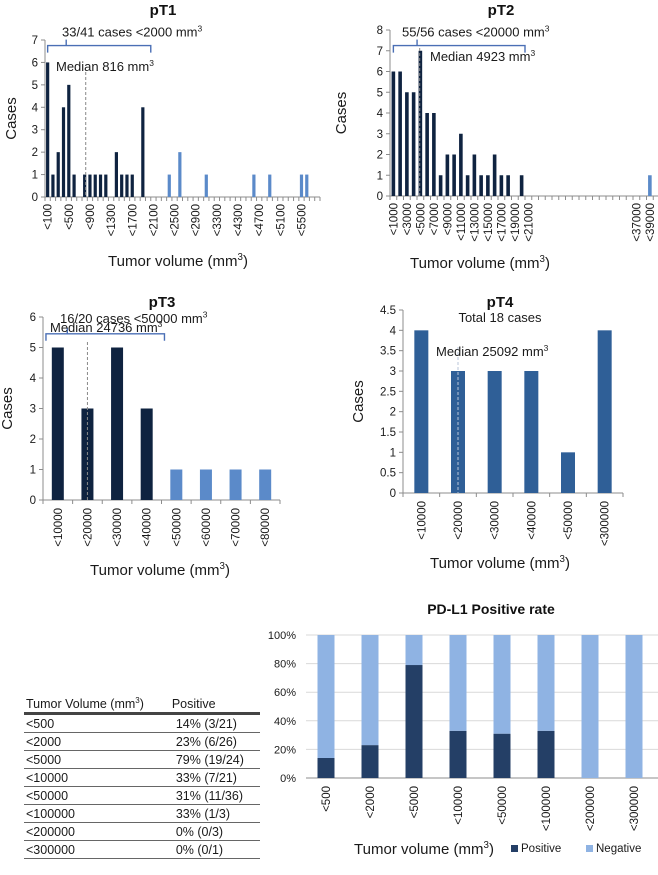 The image size is (658, 875). What do you see at coordinates (388, 474) in the screenshot?
I see `y-tick-label: 0.5` at bounding box center [388, 474].